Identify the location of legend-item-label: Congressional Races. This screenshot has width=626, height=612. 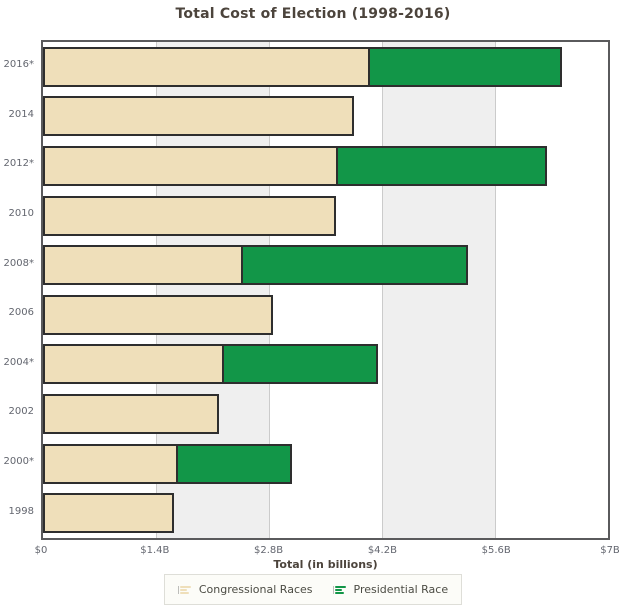
(255, 589).